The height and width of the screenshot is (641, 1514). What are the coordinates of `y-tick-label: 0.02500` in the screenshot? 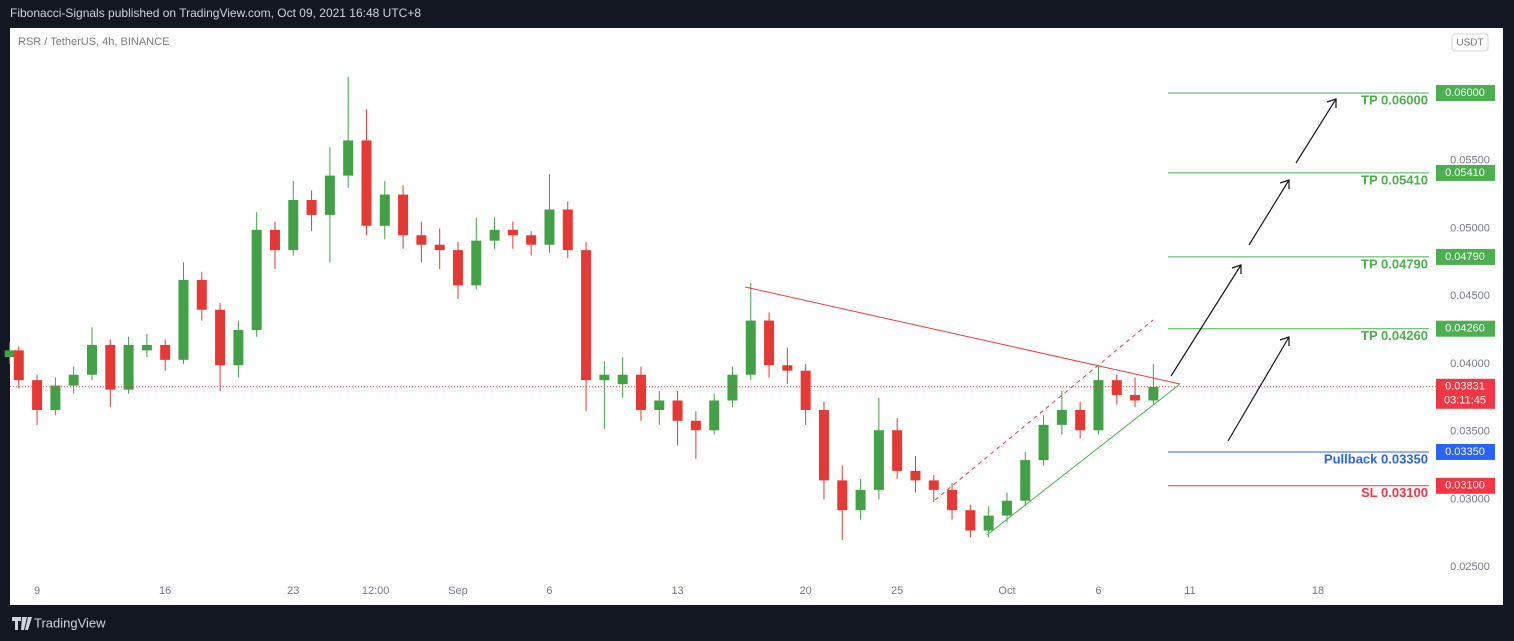 It's located at (1470, 567).